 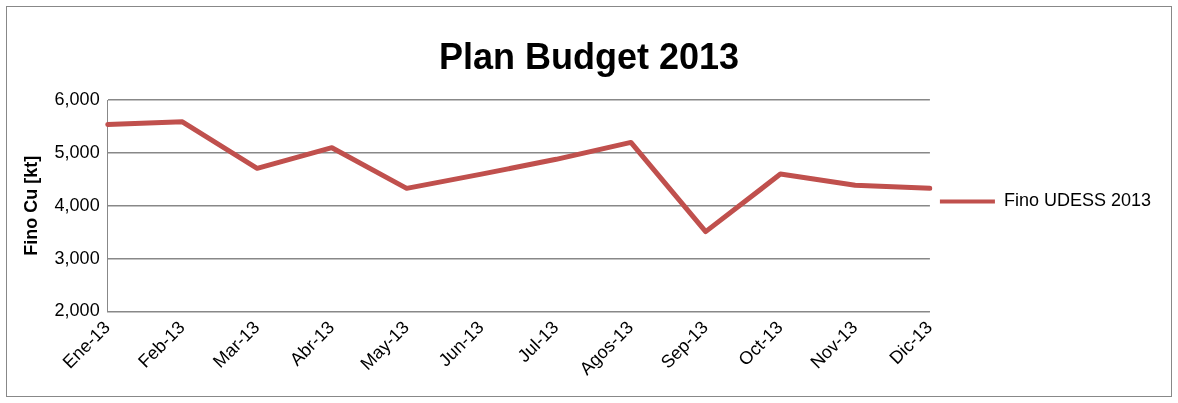 I want to click on y-tick-label: 5,000, so click(x=77, y=151).